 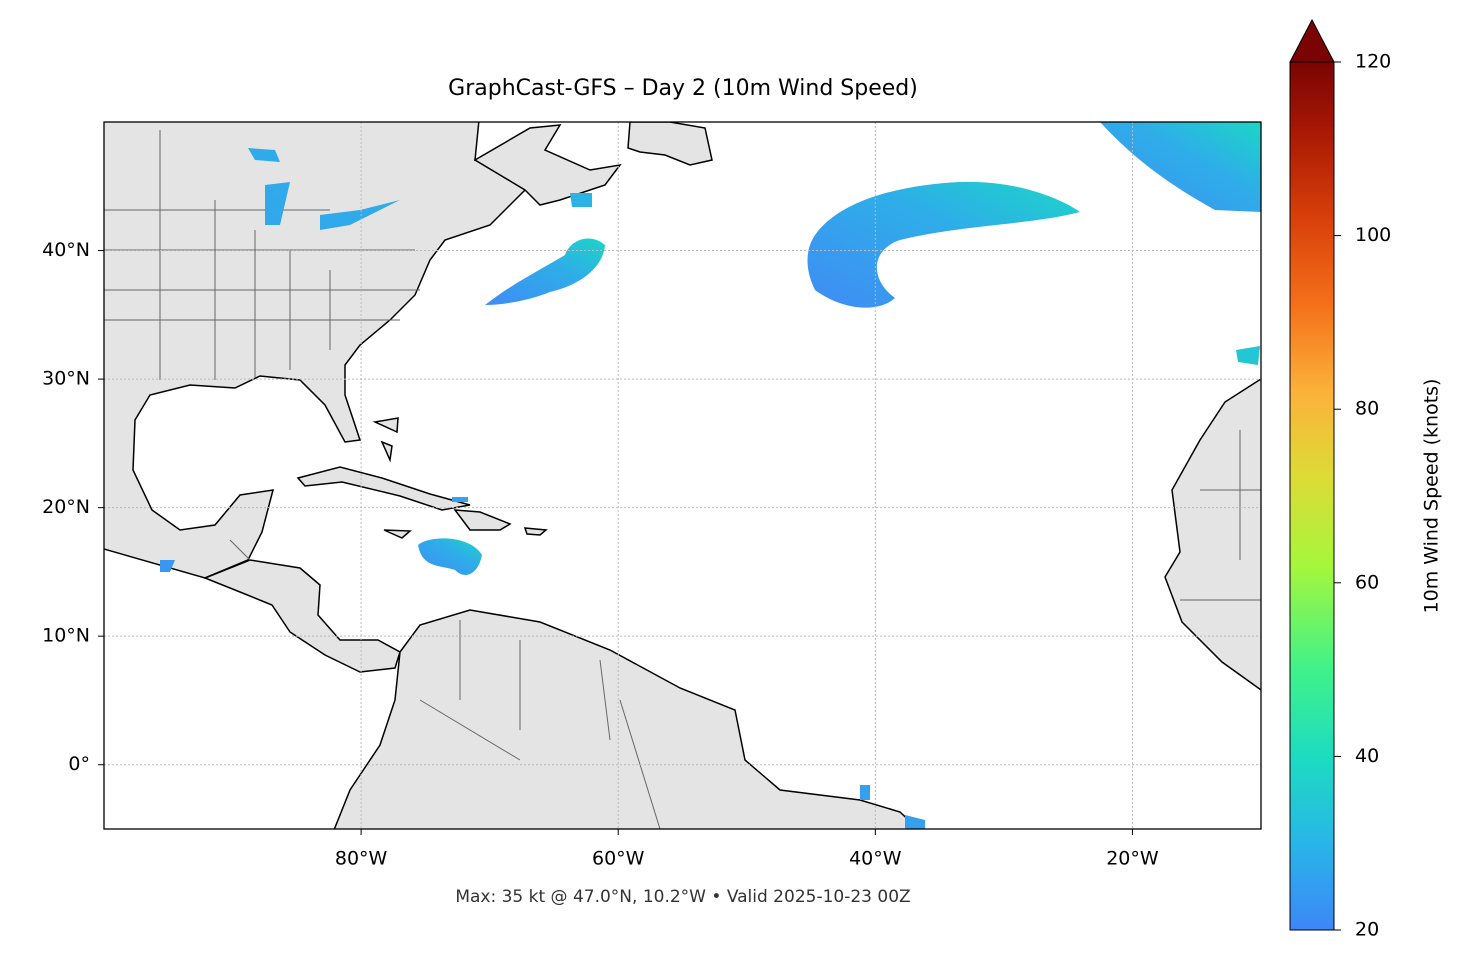 What do you see at coordinates (66, 250) in the screenshot?
I see `y-tick-label: 40°N` at bounding box center [66, 250].